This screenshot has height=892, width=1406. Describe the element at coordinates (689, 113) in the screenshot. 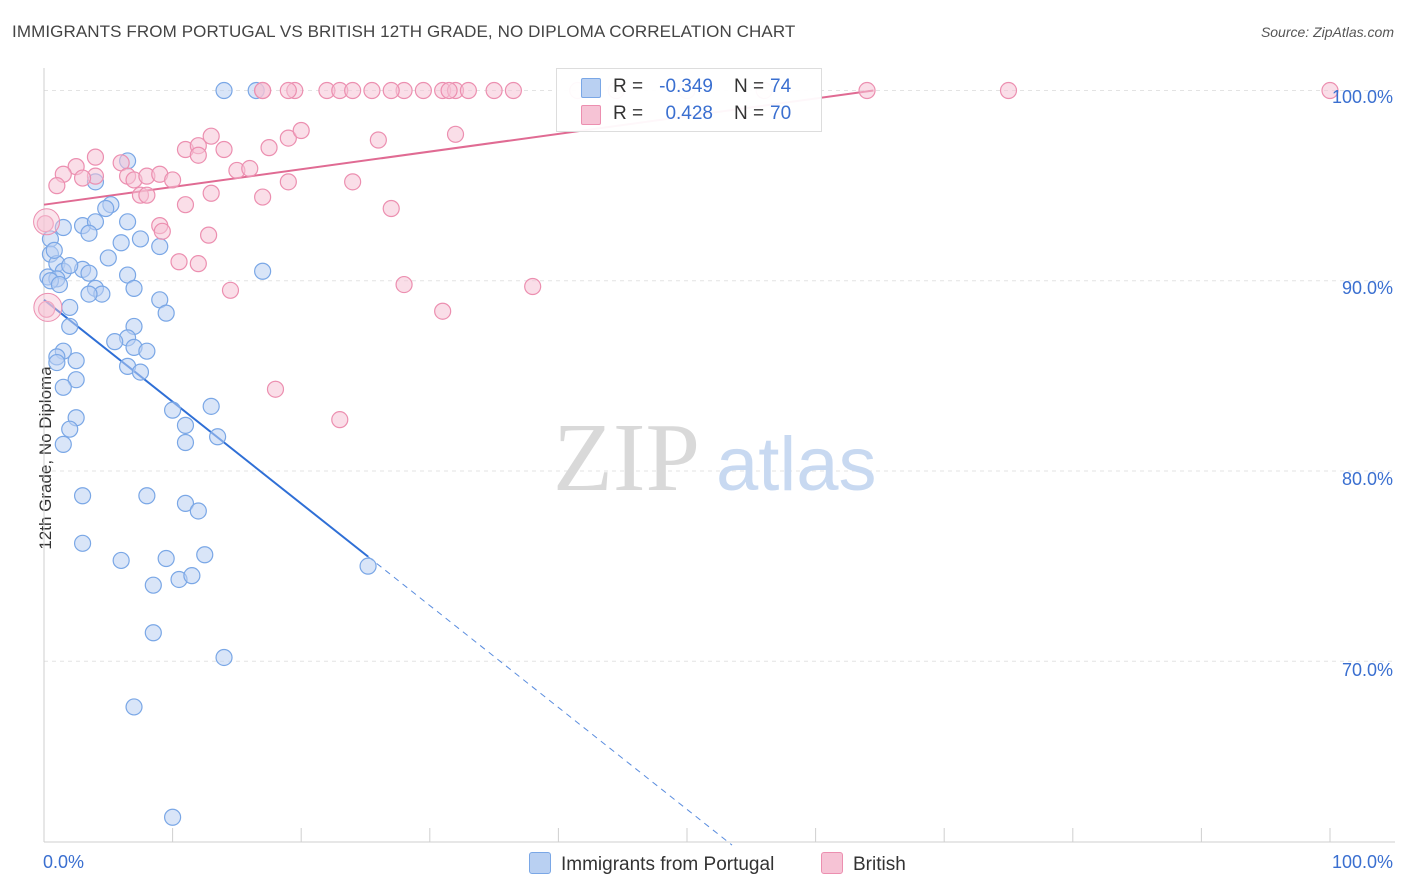

I see `legend-r-value: 0.428` at that location.